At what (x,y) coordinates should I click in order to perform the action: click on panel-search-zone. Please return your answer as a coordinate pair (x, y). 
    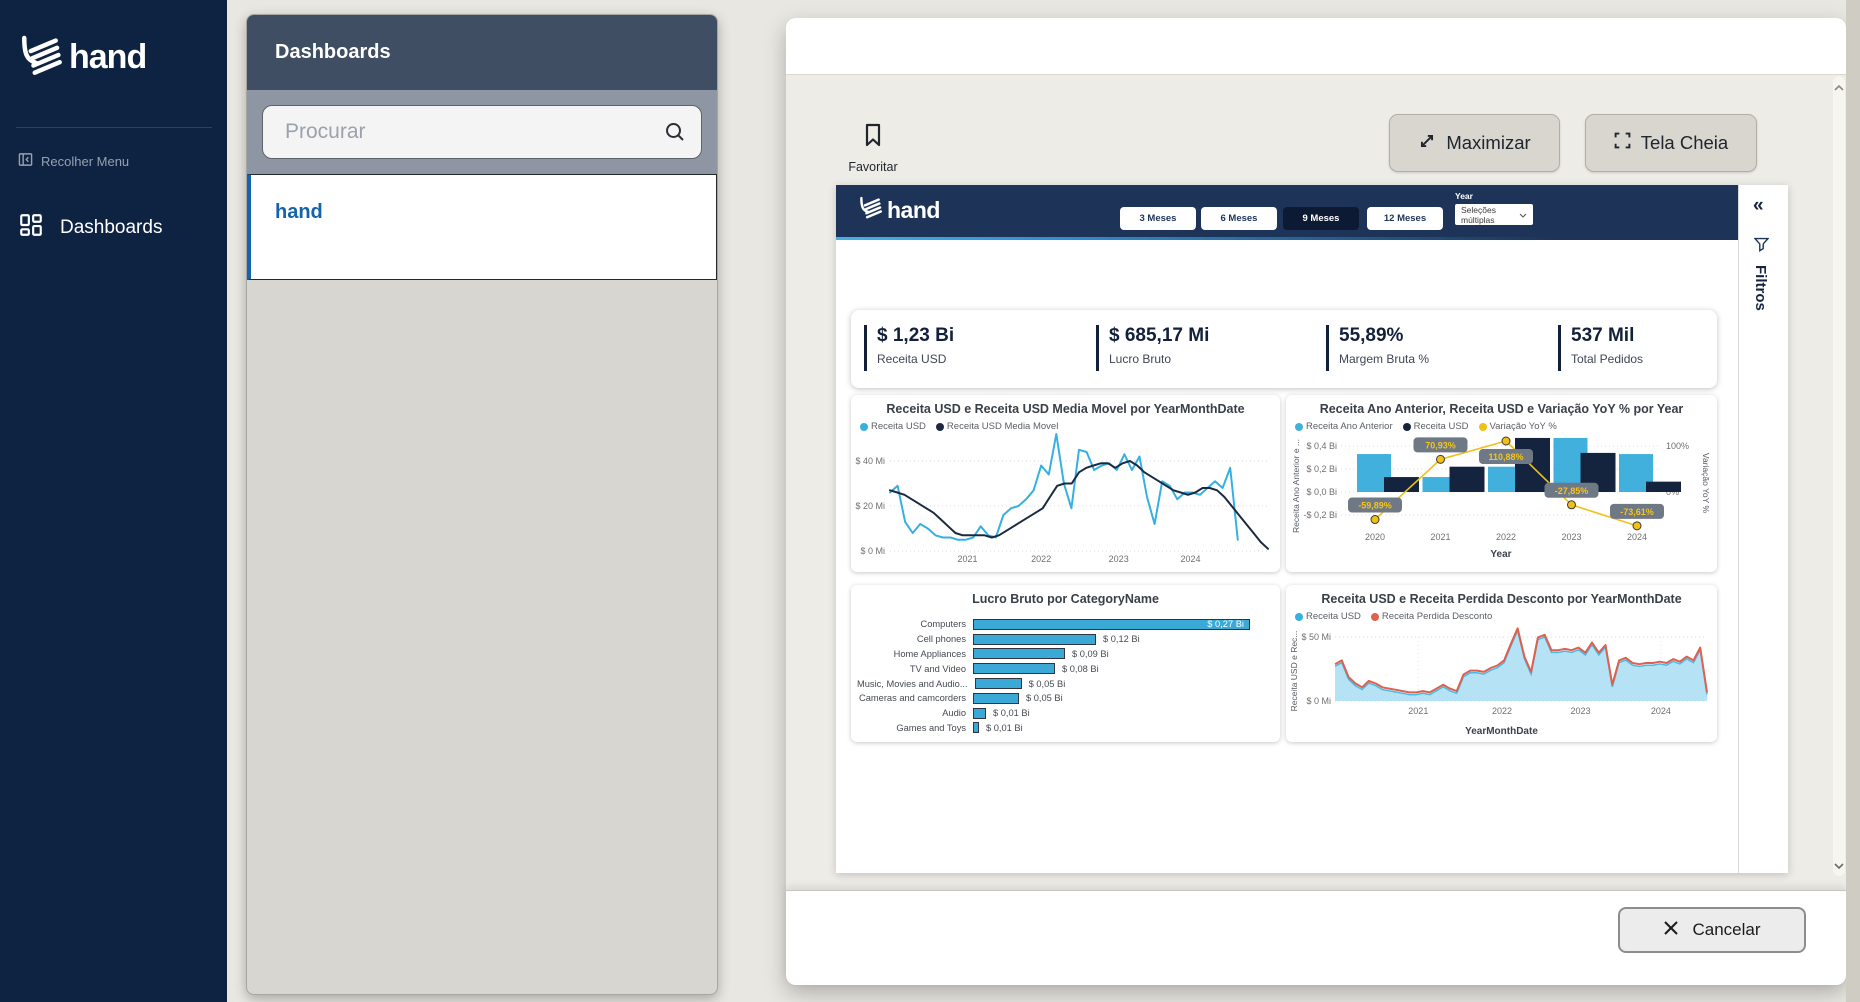
    Looking at the image, I should click on (482, 132).